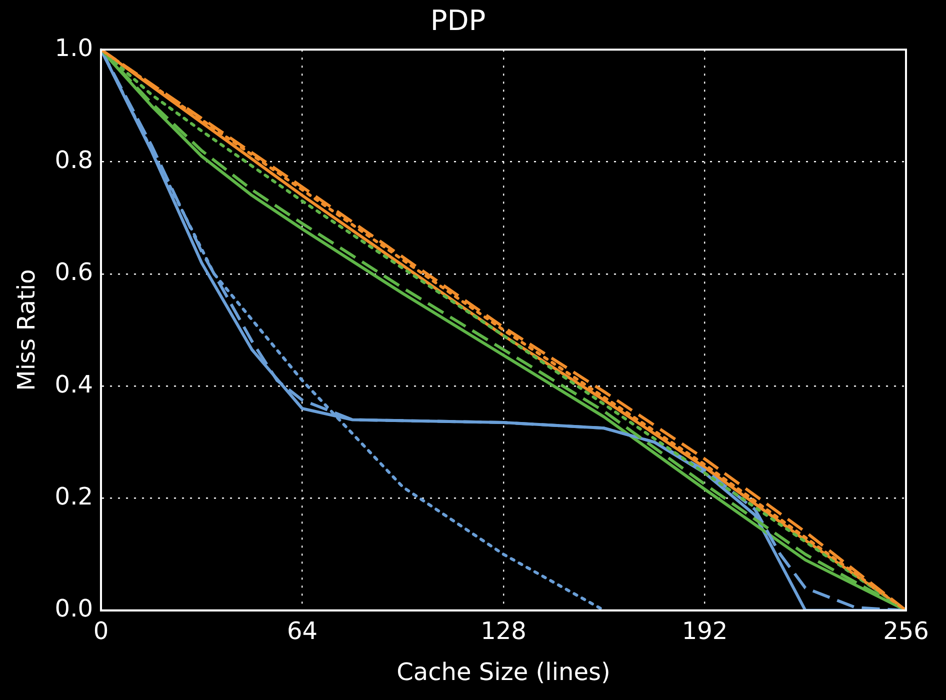 The image size is (946, 700). What do you see at coordinates (705, 631) in the screenshot?
I see `x-tick-label: 192` at bounding box center [705, 631].